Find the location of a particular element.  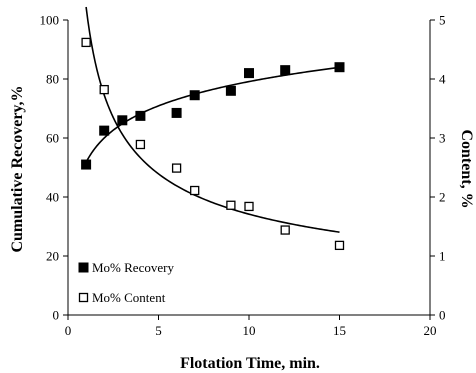

x-tick-label: 5 is located at coordinates (158, 330).